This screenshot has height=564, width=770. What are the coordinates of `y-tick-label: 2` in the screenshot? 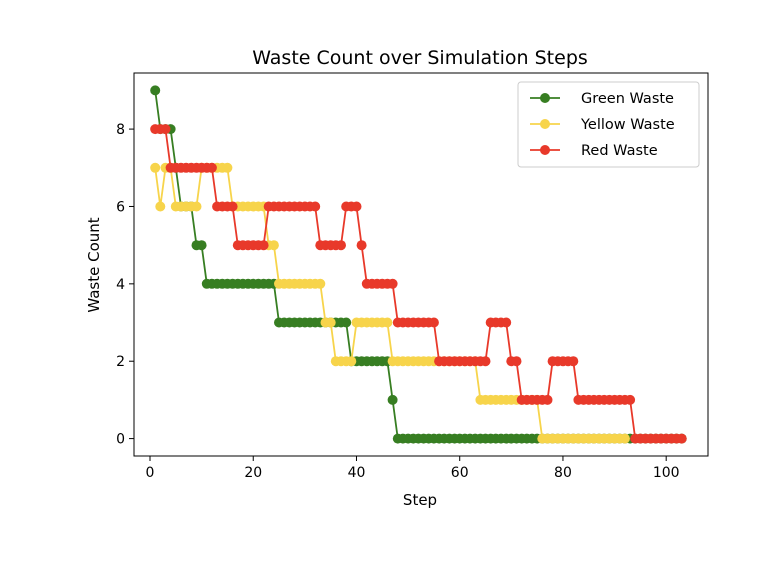 It's located at (120, 362).